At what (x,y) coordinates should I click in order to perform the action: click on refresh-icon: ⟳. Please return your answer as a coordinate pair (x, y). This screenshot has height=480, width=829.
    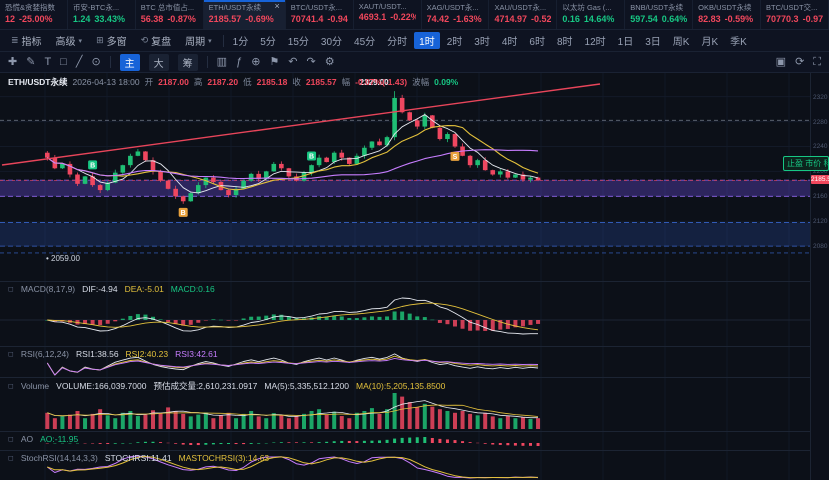
    Looking at the image, I should click on (800, 61).